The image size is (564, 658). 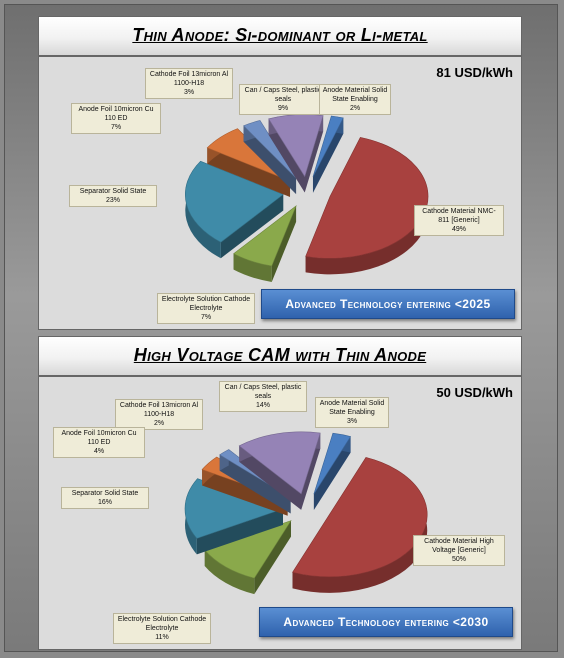 I want to click on chart-1-label-anode-material: Anode Material Solid State Enabling 2%, so click(x=355, y=99).